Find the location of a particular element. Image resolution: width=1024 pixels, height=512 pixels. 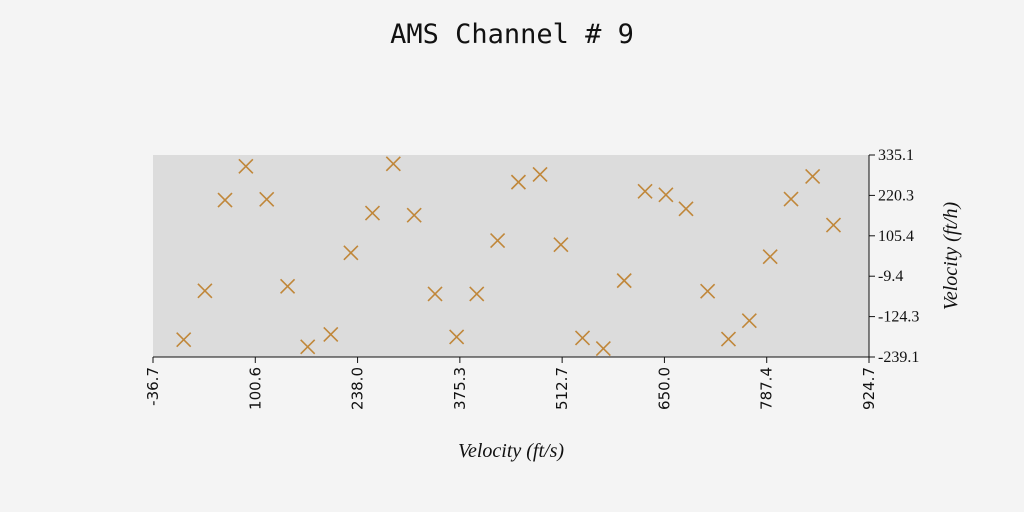

y-tick-label: -239.1 is located at coordinates (898, 357).